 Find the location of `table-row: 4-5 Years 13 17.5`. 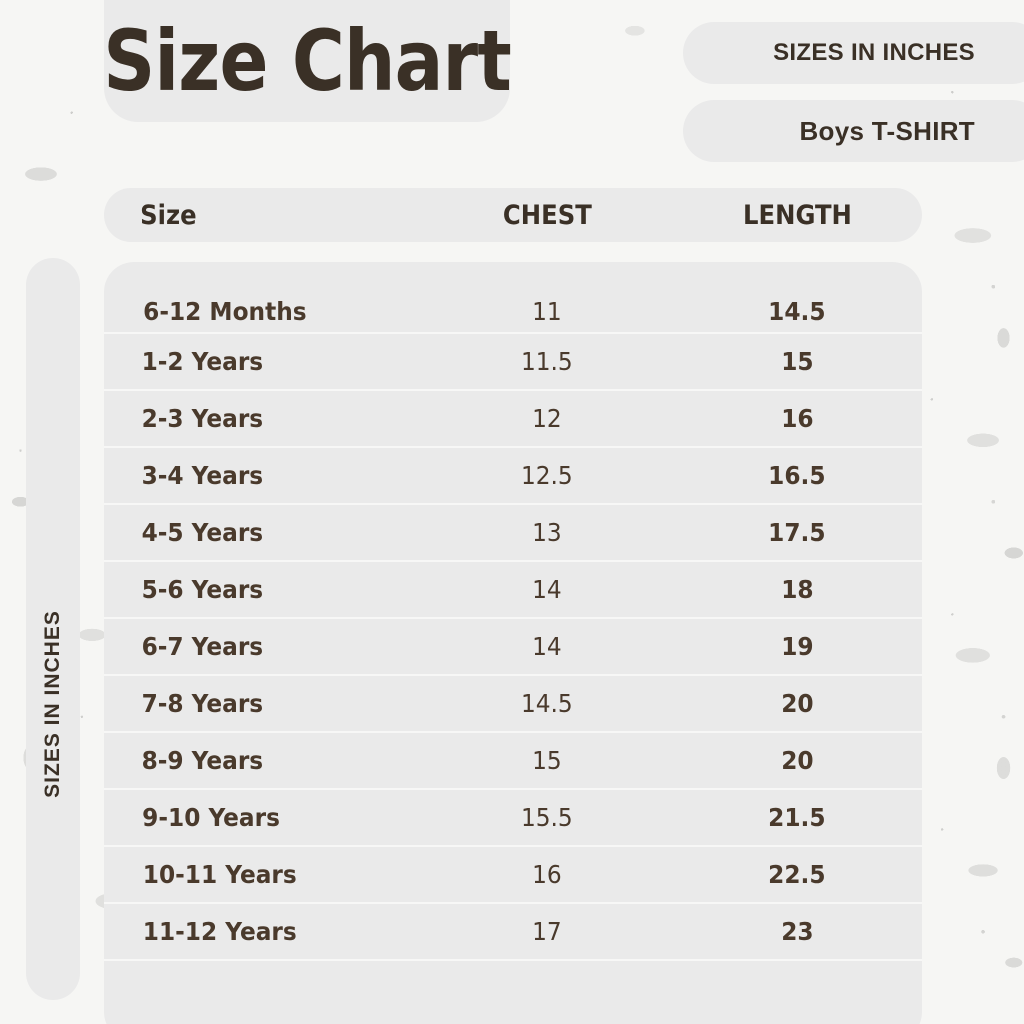

table-row: 4-5 Years 13 17.5 is located at coordinates (513, 533).